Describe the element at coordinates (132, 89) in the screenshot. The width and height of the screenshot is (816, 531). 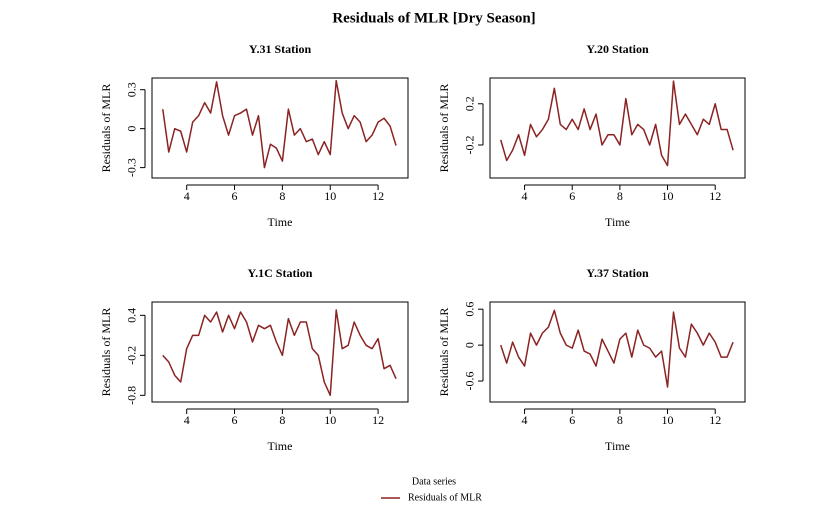
I see `y-tick-label: 0.3` at that location.